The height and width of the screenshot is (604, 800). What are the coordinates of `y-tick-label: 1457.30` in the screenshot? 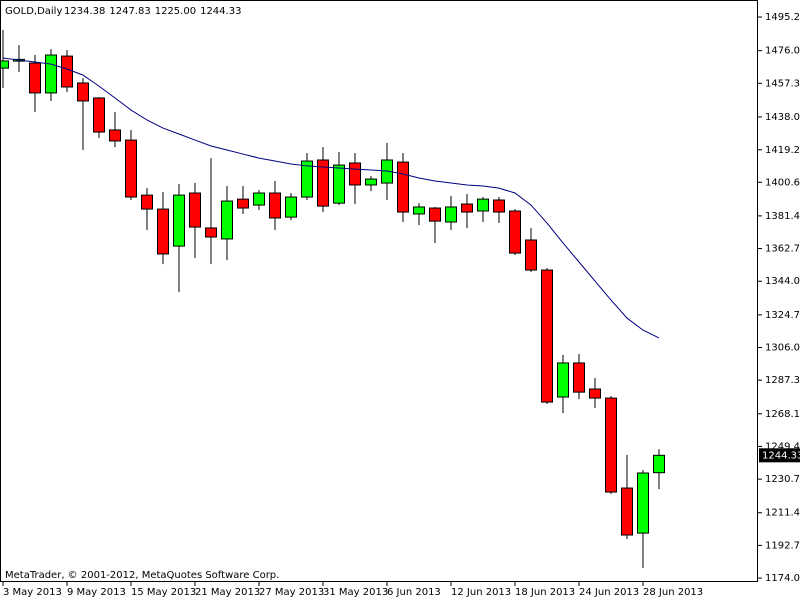 It's located at (782, 83).